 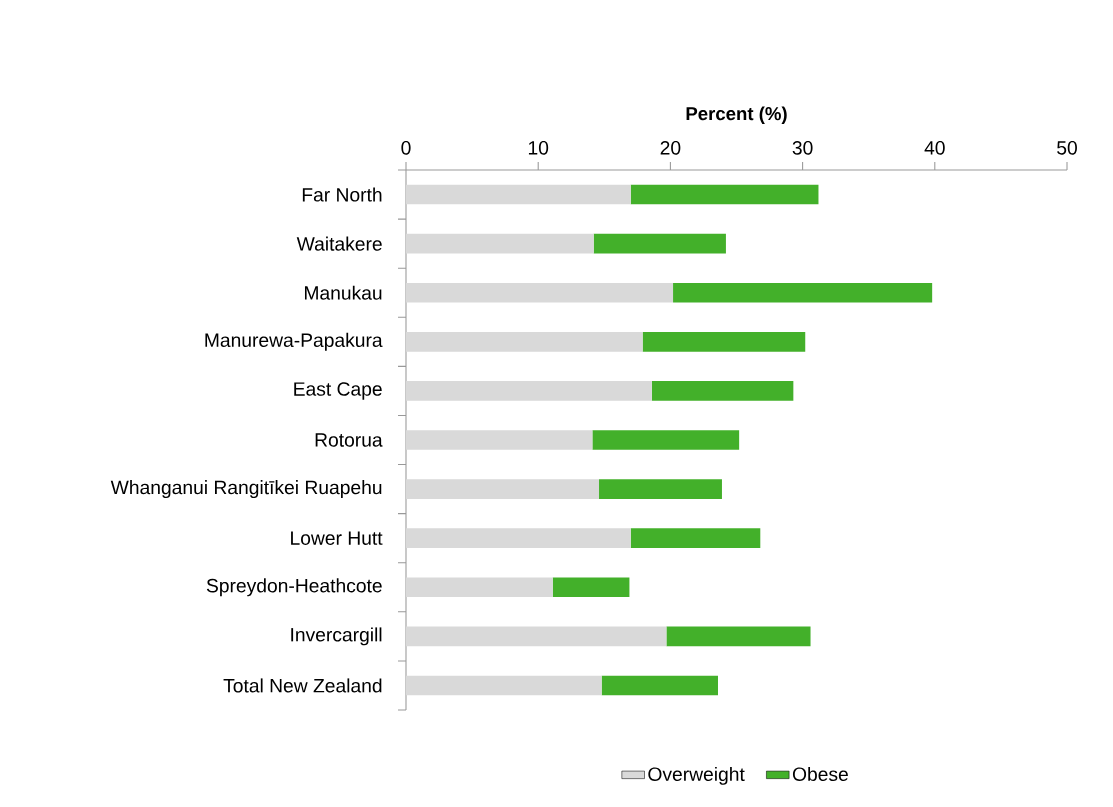 I want to click on y-tick-label: Rotorua, so click(x=349, y=440).